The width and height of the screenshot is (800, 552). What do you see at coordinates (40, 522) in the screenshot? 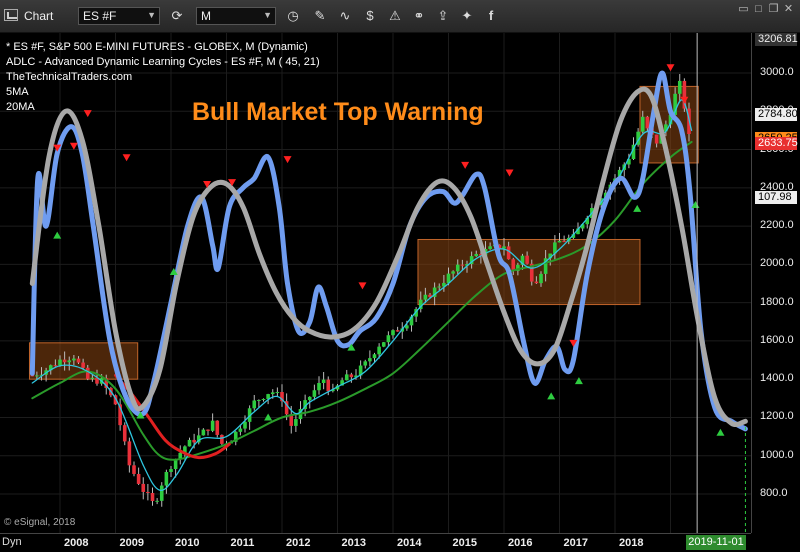
I see `copyright-text: © eSignal, 2018` at bounding box center [40, 522].